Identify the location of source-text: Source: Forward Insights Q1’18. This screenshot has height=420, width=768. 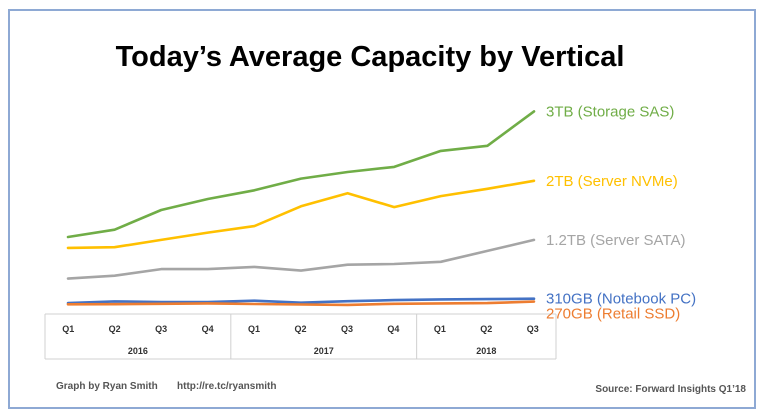
(670, 389).